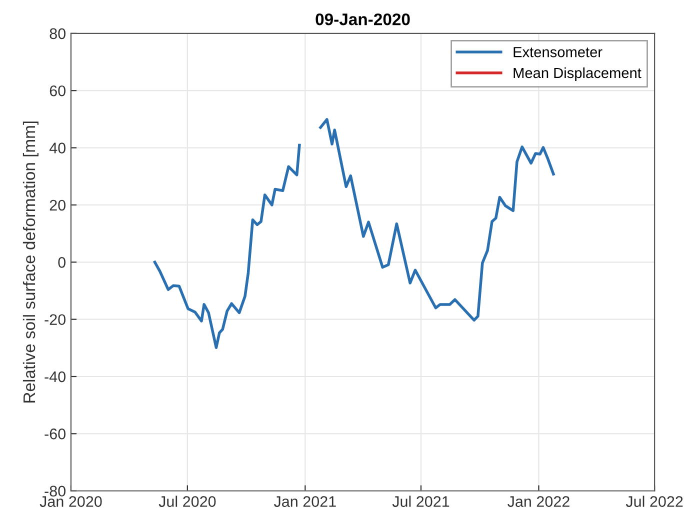 The width and height of the screenshot is (689, 514). I want to click on x-tick-label: Jan 2022, so click(539, 501).